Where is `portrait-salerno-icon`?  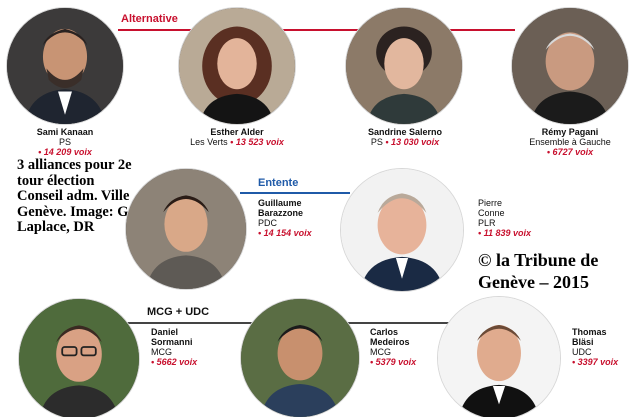 portrait-salerno-icon is located at coordinates (404, 66).